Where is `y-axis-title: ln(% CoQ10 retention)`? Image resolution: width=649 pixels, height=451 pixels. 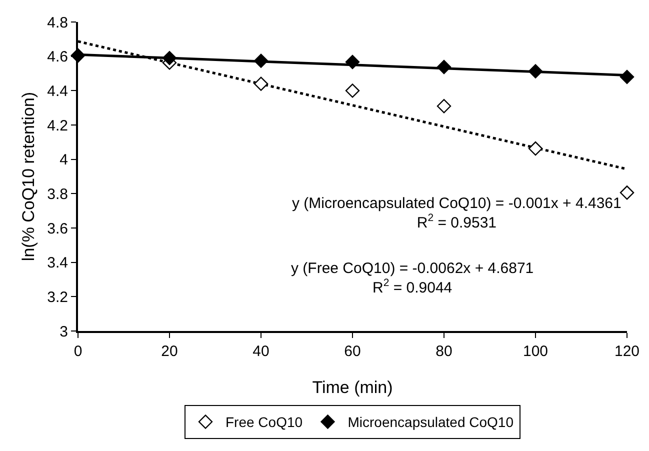 y-axis-title: ln(% CoQ10 retention) is located at coordinates (28, 177).